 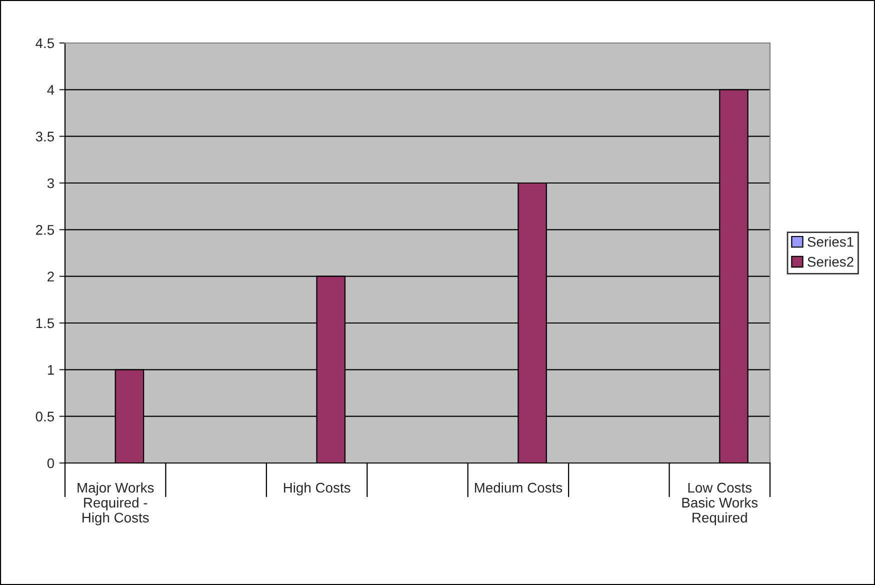 I want to click on x-tick-label: High Costs, so click(x=317, y=489).